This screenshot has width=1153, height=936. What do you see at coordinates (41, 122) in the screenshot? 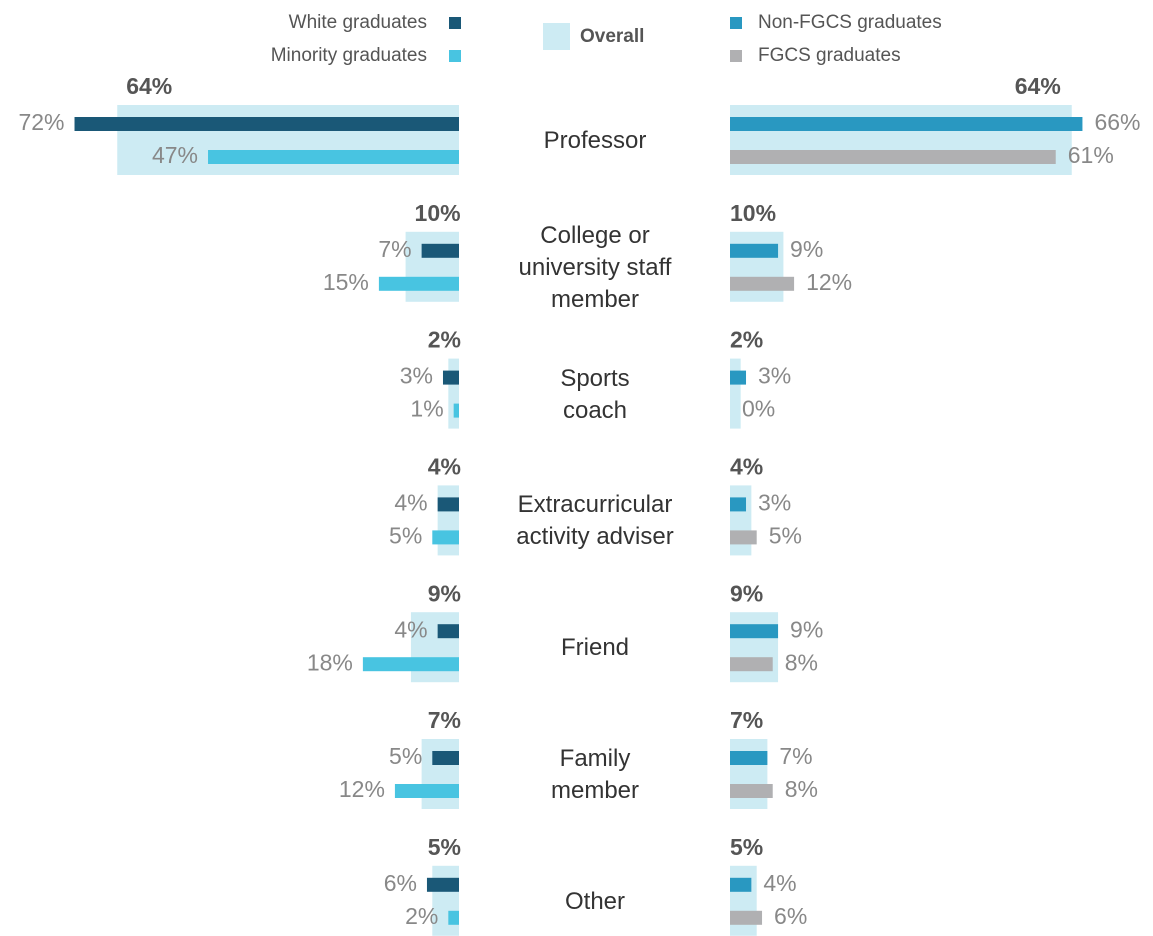
I see `value-label: 72%` at bounding box center [41, 122].